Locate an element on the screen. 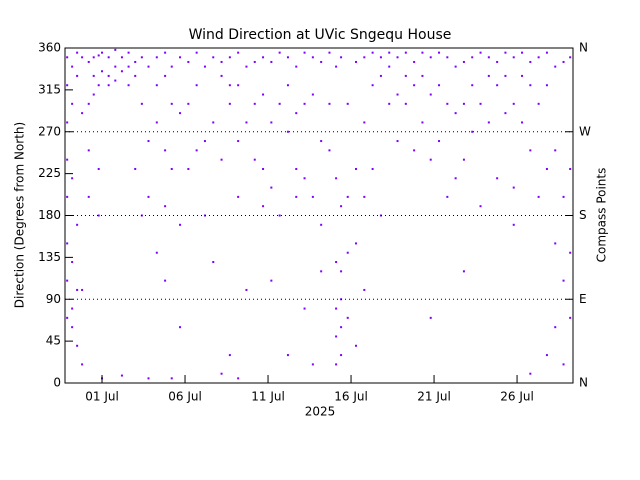 The width and height of the screenshot is (640, 480). x-tick-label: 01 Jul is located at coordinates (102, 397).